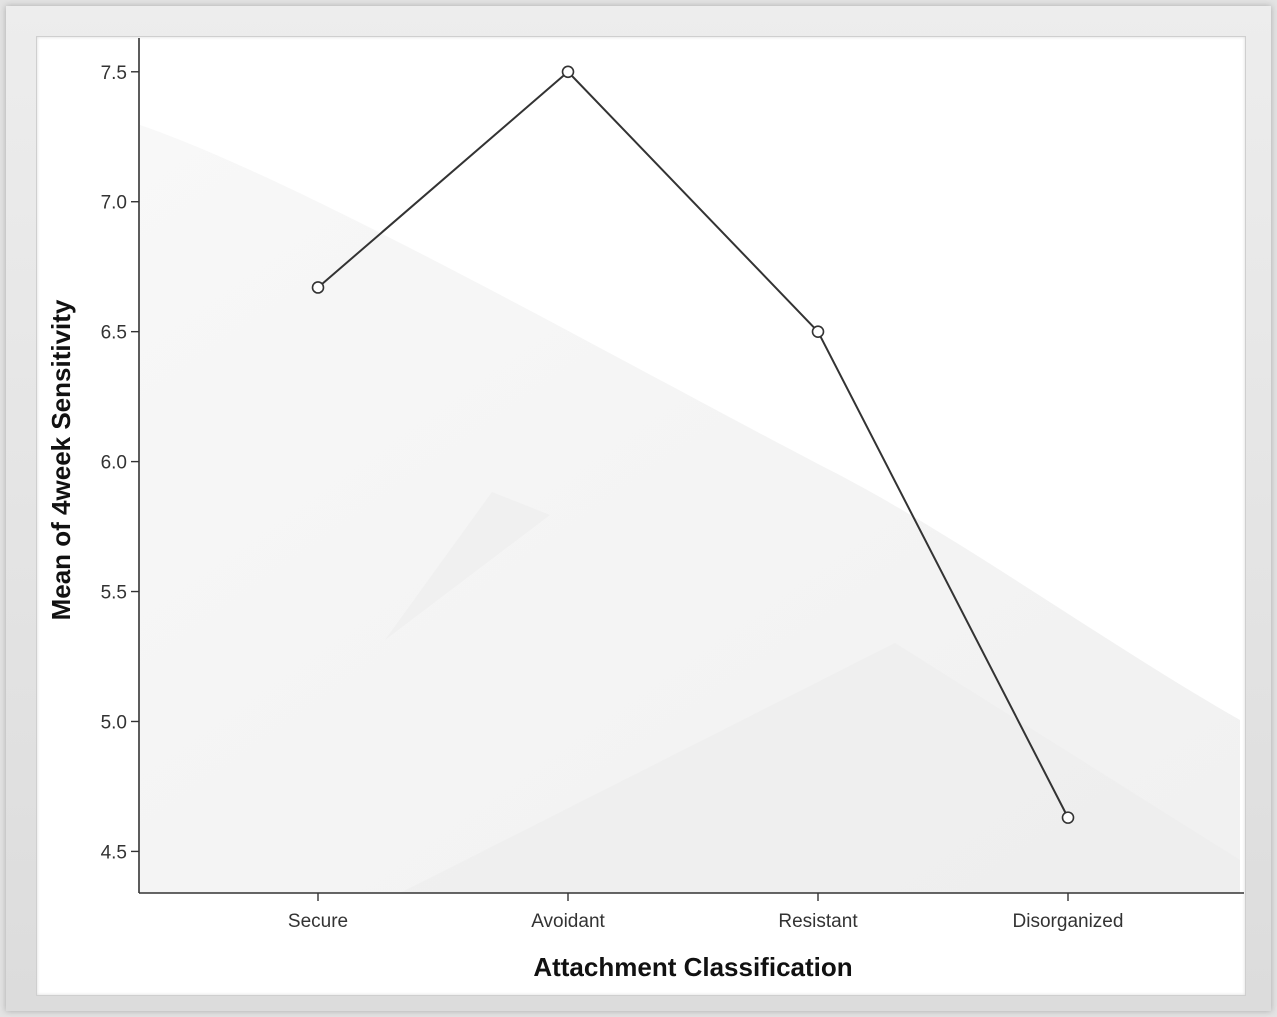 The height and width of the screenshot is (1017, 1277). What do you see at coordinates (114, 463) in the screenshot?
I see `y-tick-label: 6.0` at bounding box center [114, 463].